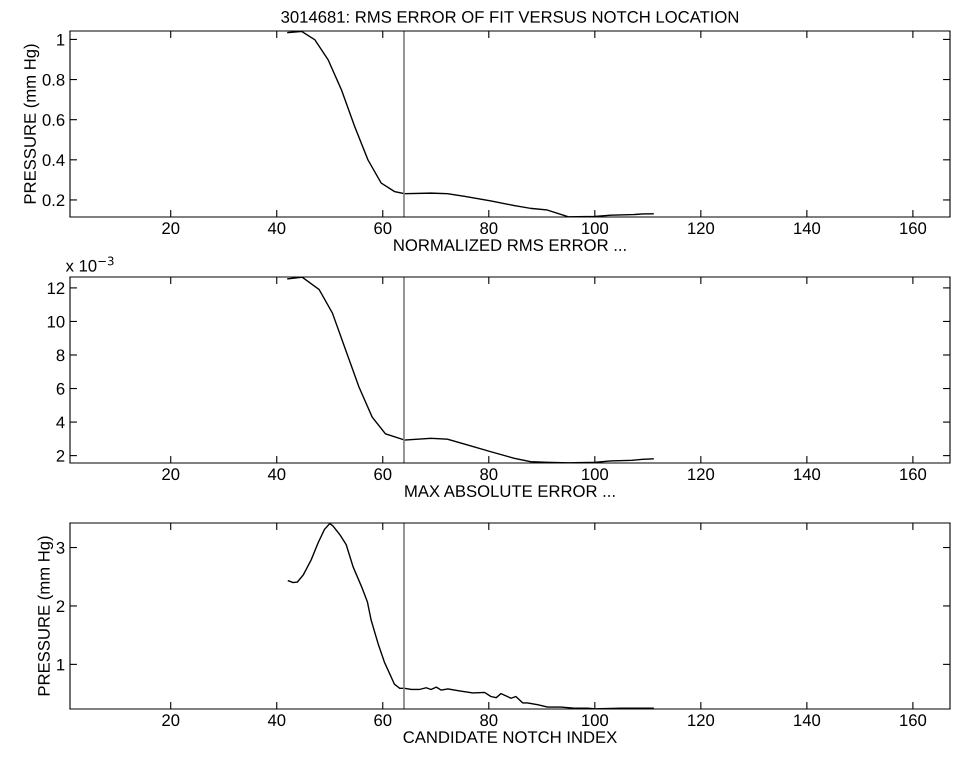 This screenshot has width=954, height=765. I want to click on text: x 10$^{−3}$, so click(90, 264).